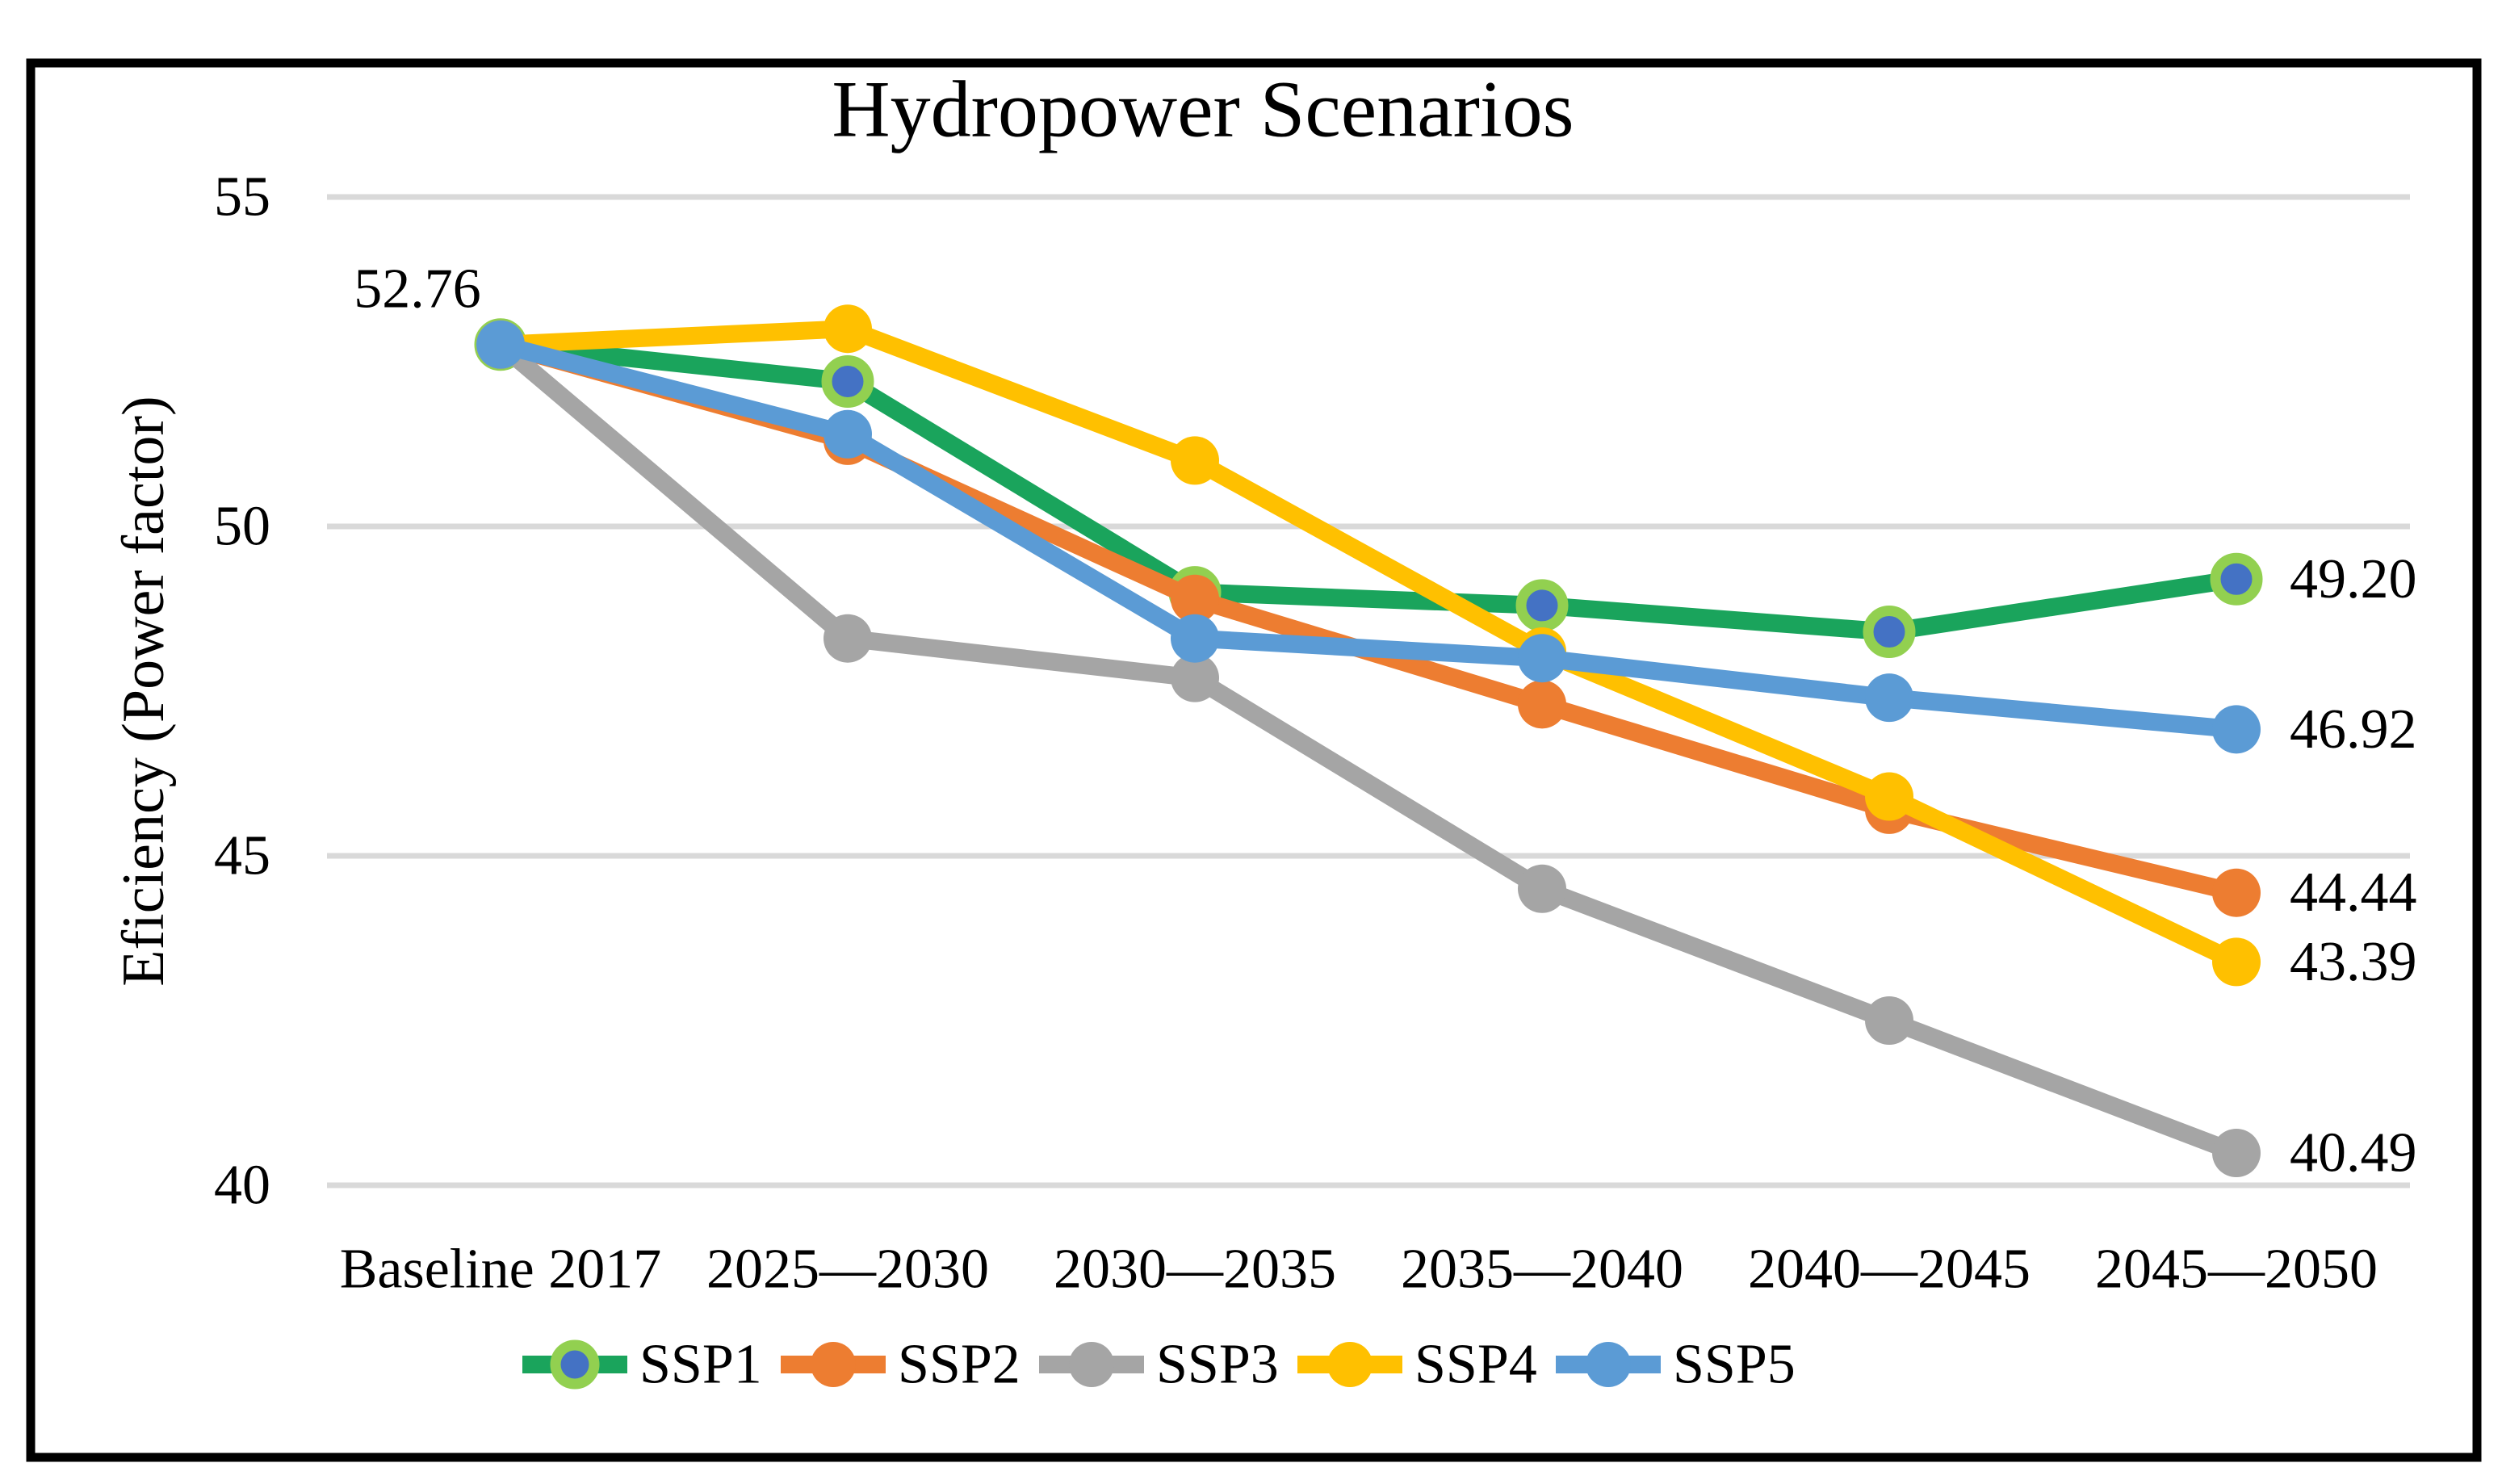 The height and width of the screenshot is (1484, 2502). I want to click on x-category-label: 2040—2045, so click(1889, 1270).